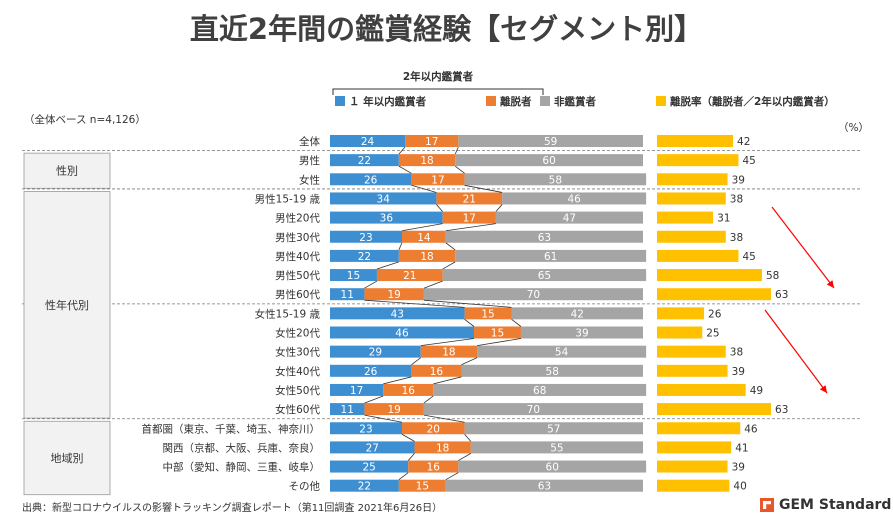  I want to click on group-label-2: 地域別, so click(67, 458).